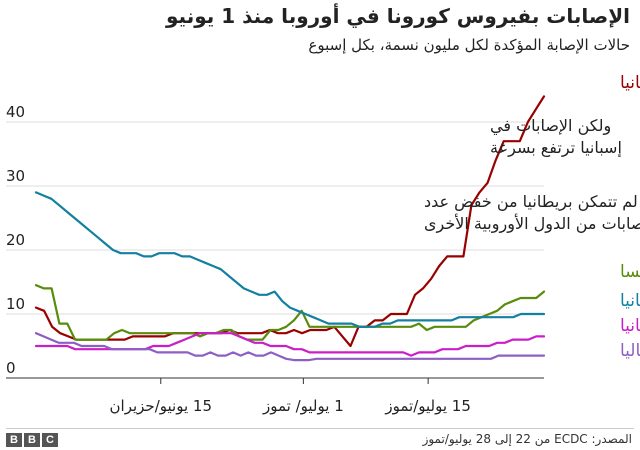 Image resolution: width=640 pixels, height=450 pixels. Describe the element at coordinates (15, 176) in the screenshot. I see `y-tick-label: 30` at that location.